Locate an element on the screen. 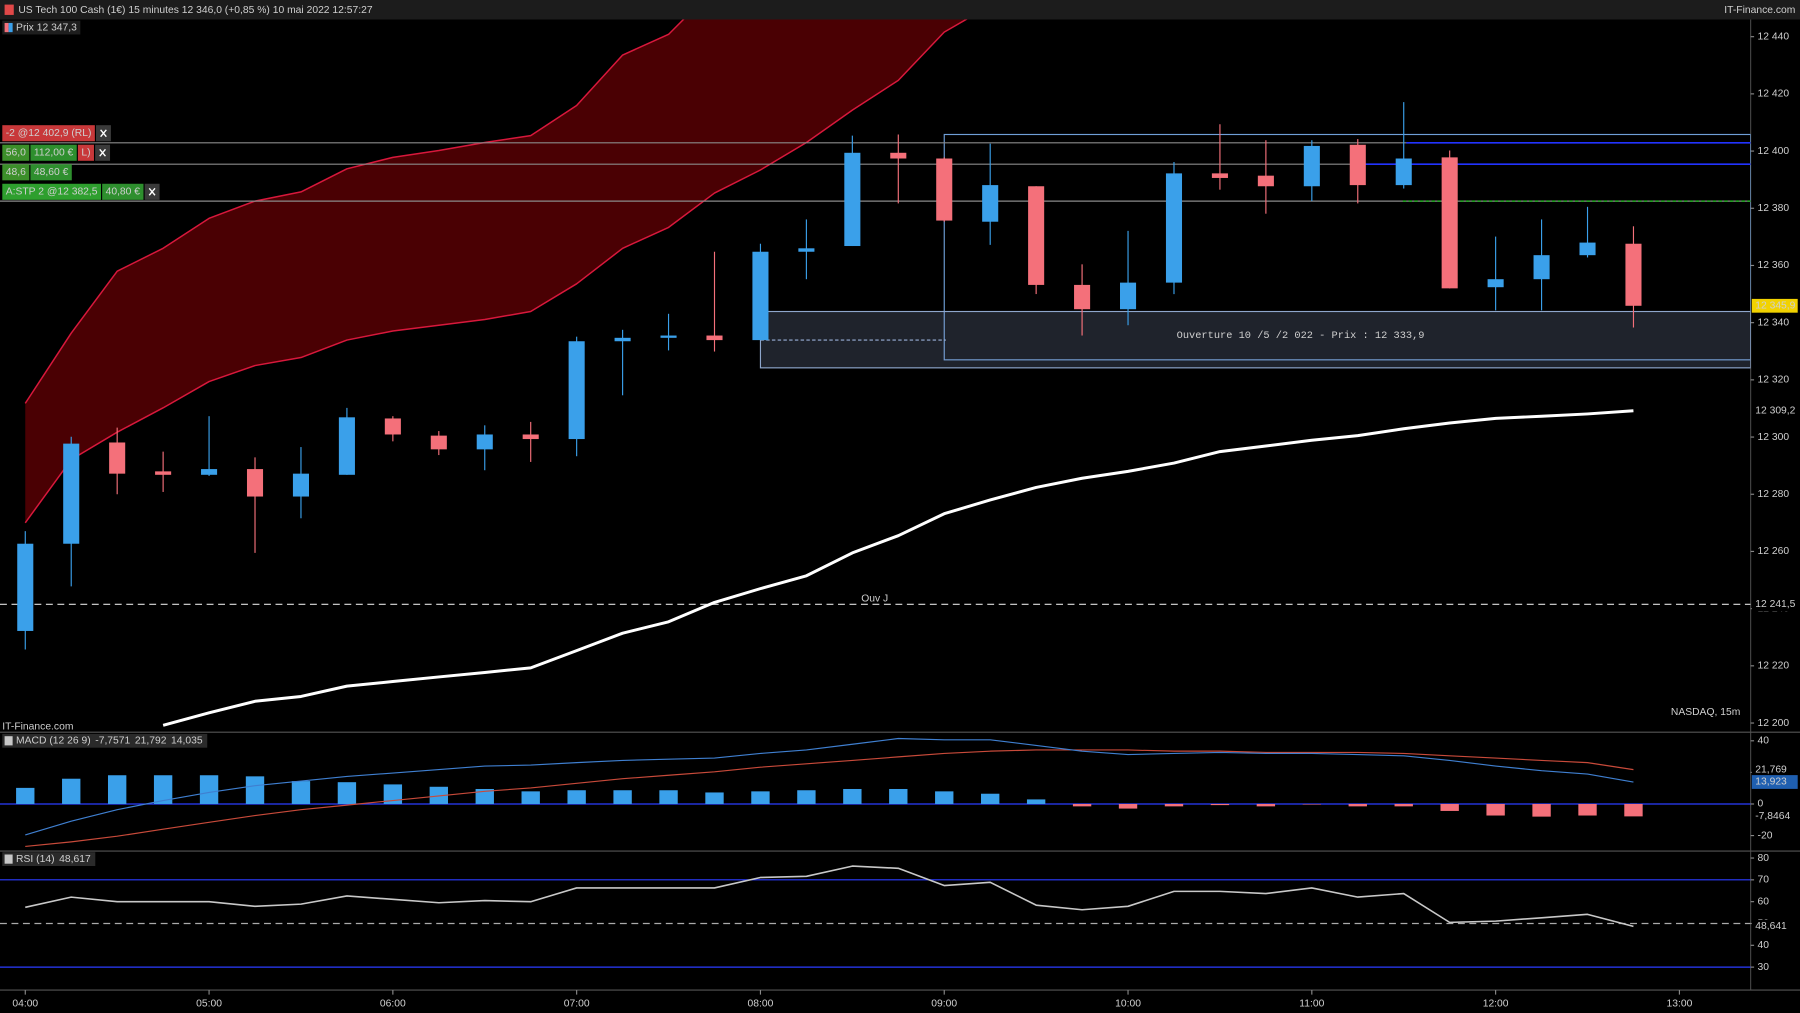 The image size is (1800, 1013). order-close-icon is located at coordinates (103, 133).